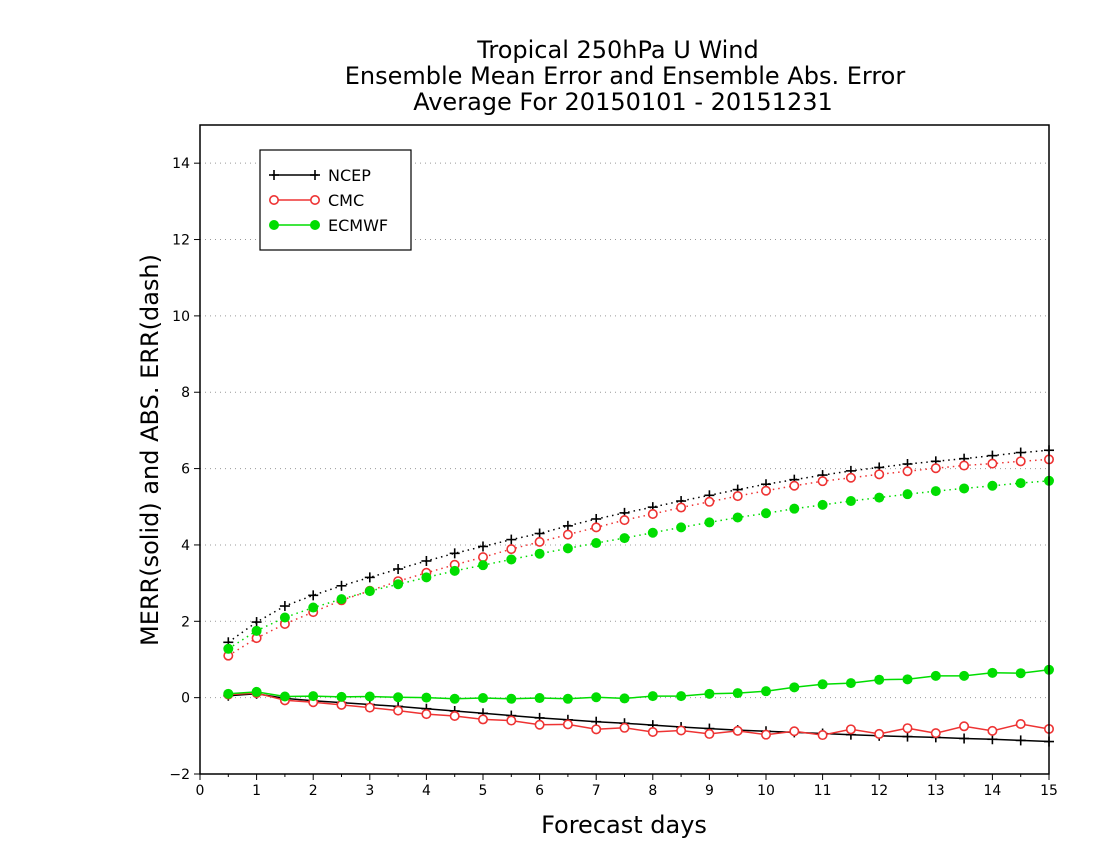 The width and height of the screenshot is (1100, 850). I want to click on x-tick-label-10: 10, so click(766, 791).